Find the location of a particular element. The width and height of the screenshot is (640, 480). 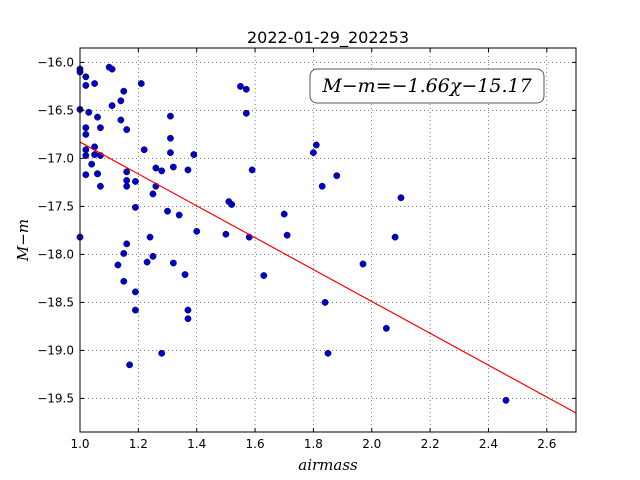

y-tick-label: −16.0 is located at coordinates (55, 62).